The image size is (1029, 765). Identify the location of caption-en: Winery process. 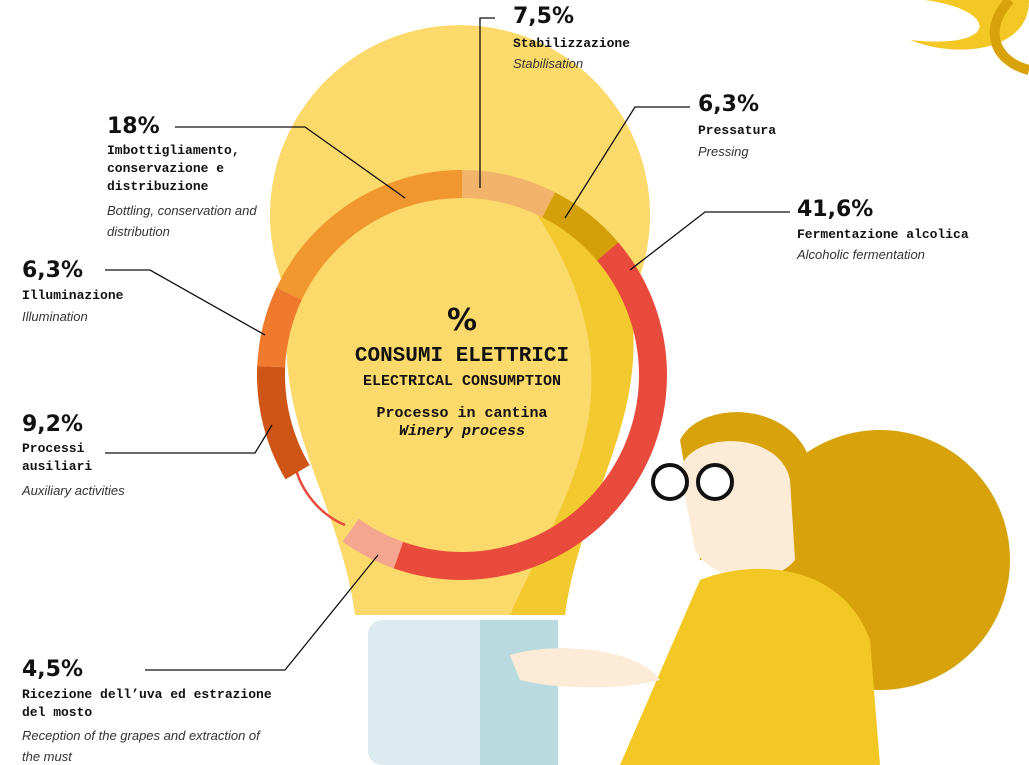
(462, 431).